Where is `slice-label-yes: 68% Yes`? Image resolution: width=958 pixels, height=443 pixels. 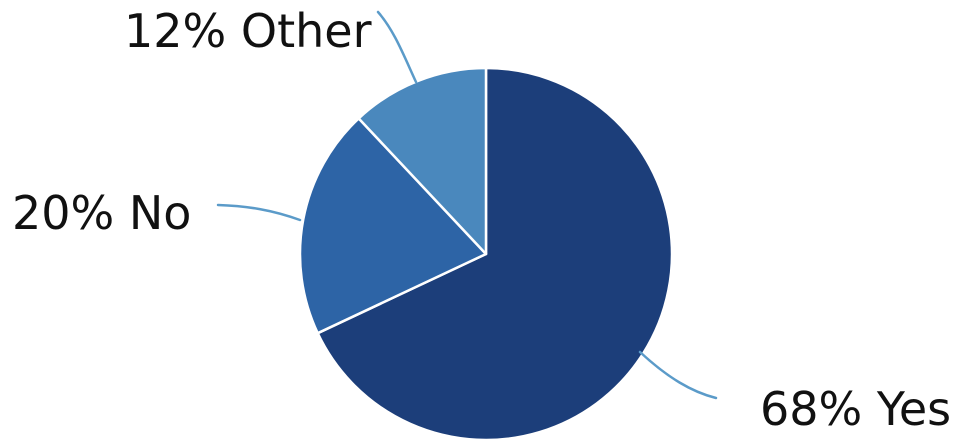 slice-label-yes: 68% Yes is located at coordinates (855, 409).